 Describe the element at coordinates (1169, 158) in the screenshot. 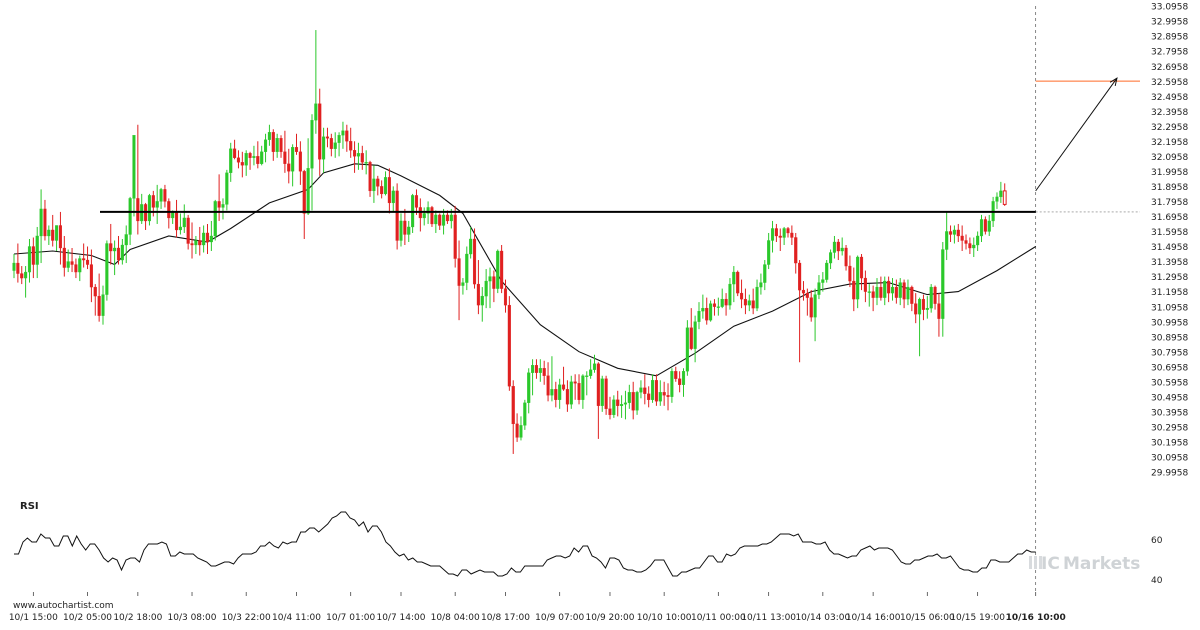

I see `price-tick-label: 32.0958` at that location.